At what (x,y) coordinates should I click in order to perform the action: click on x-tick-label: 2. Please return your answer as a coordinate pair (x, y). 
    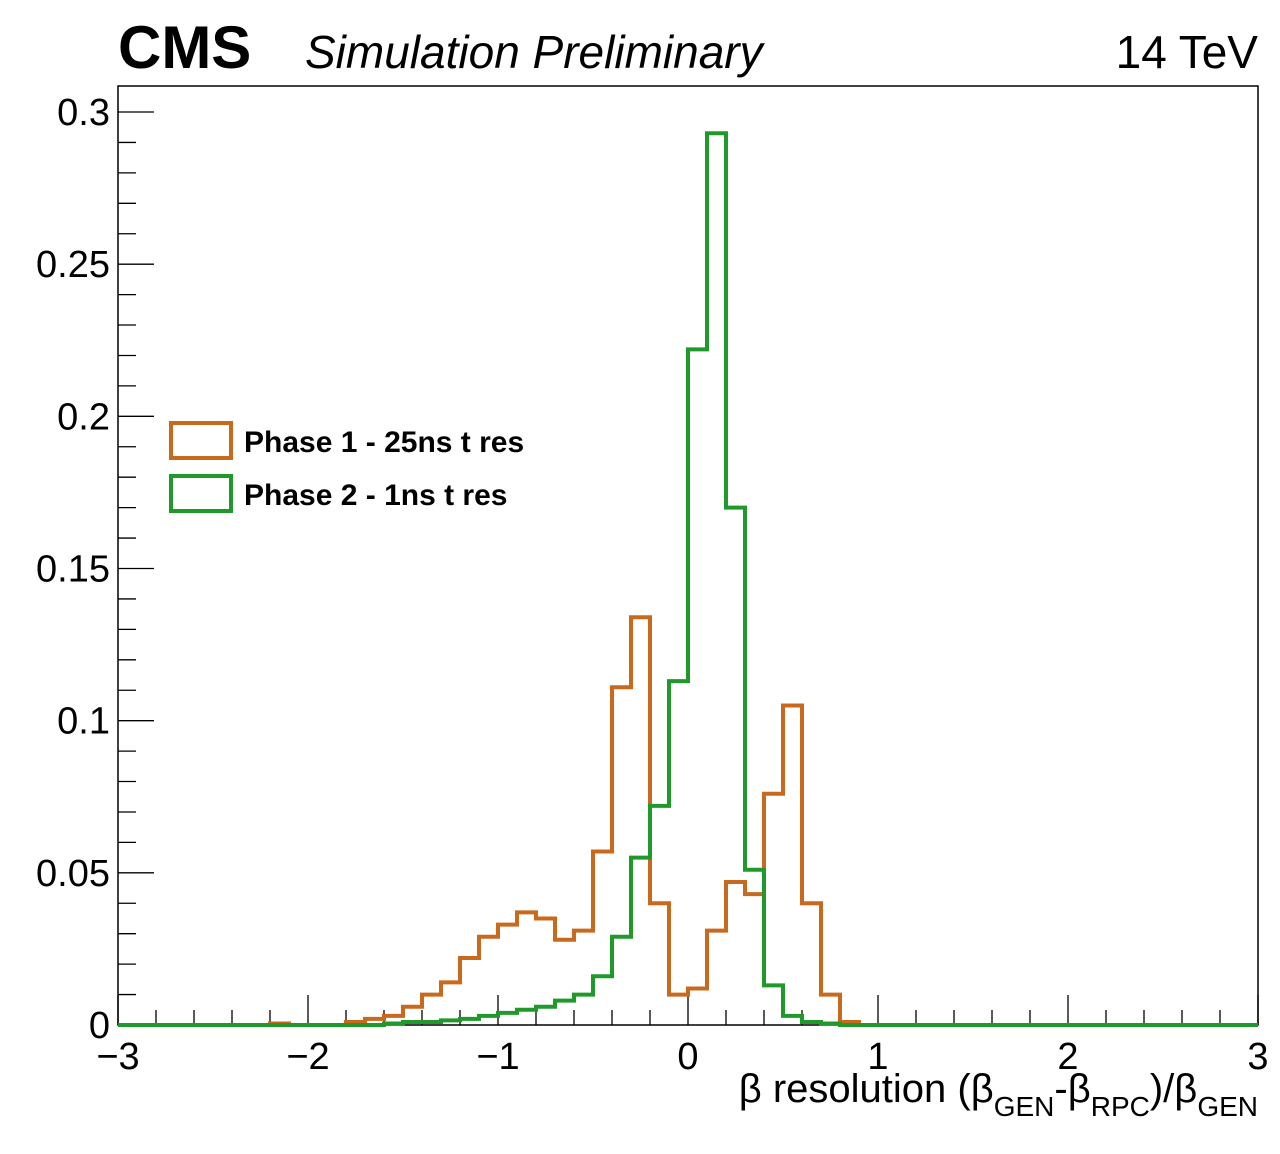
    Looking at the image, I should click on (1067, 1057).